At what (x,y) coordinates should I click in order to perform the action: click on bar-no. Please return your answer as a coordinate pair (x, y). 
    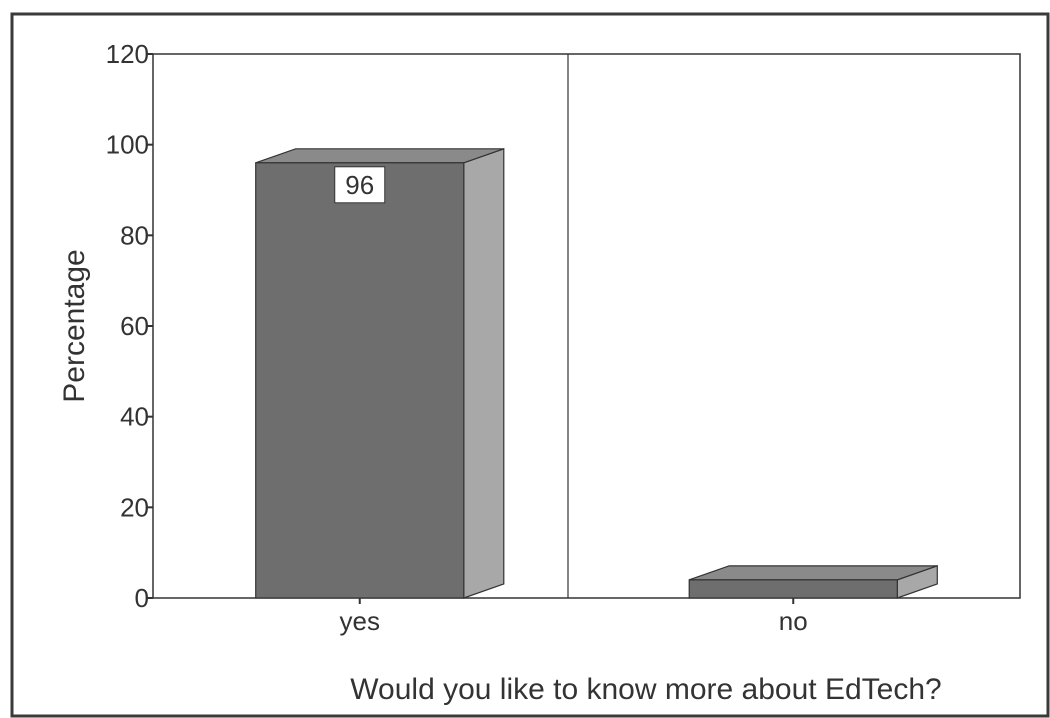
    Looking at the image, I should click on (813, 582).